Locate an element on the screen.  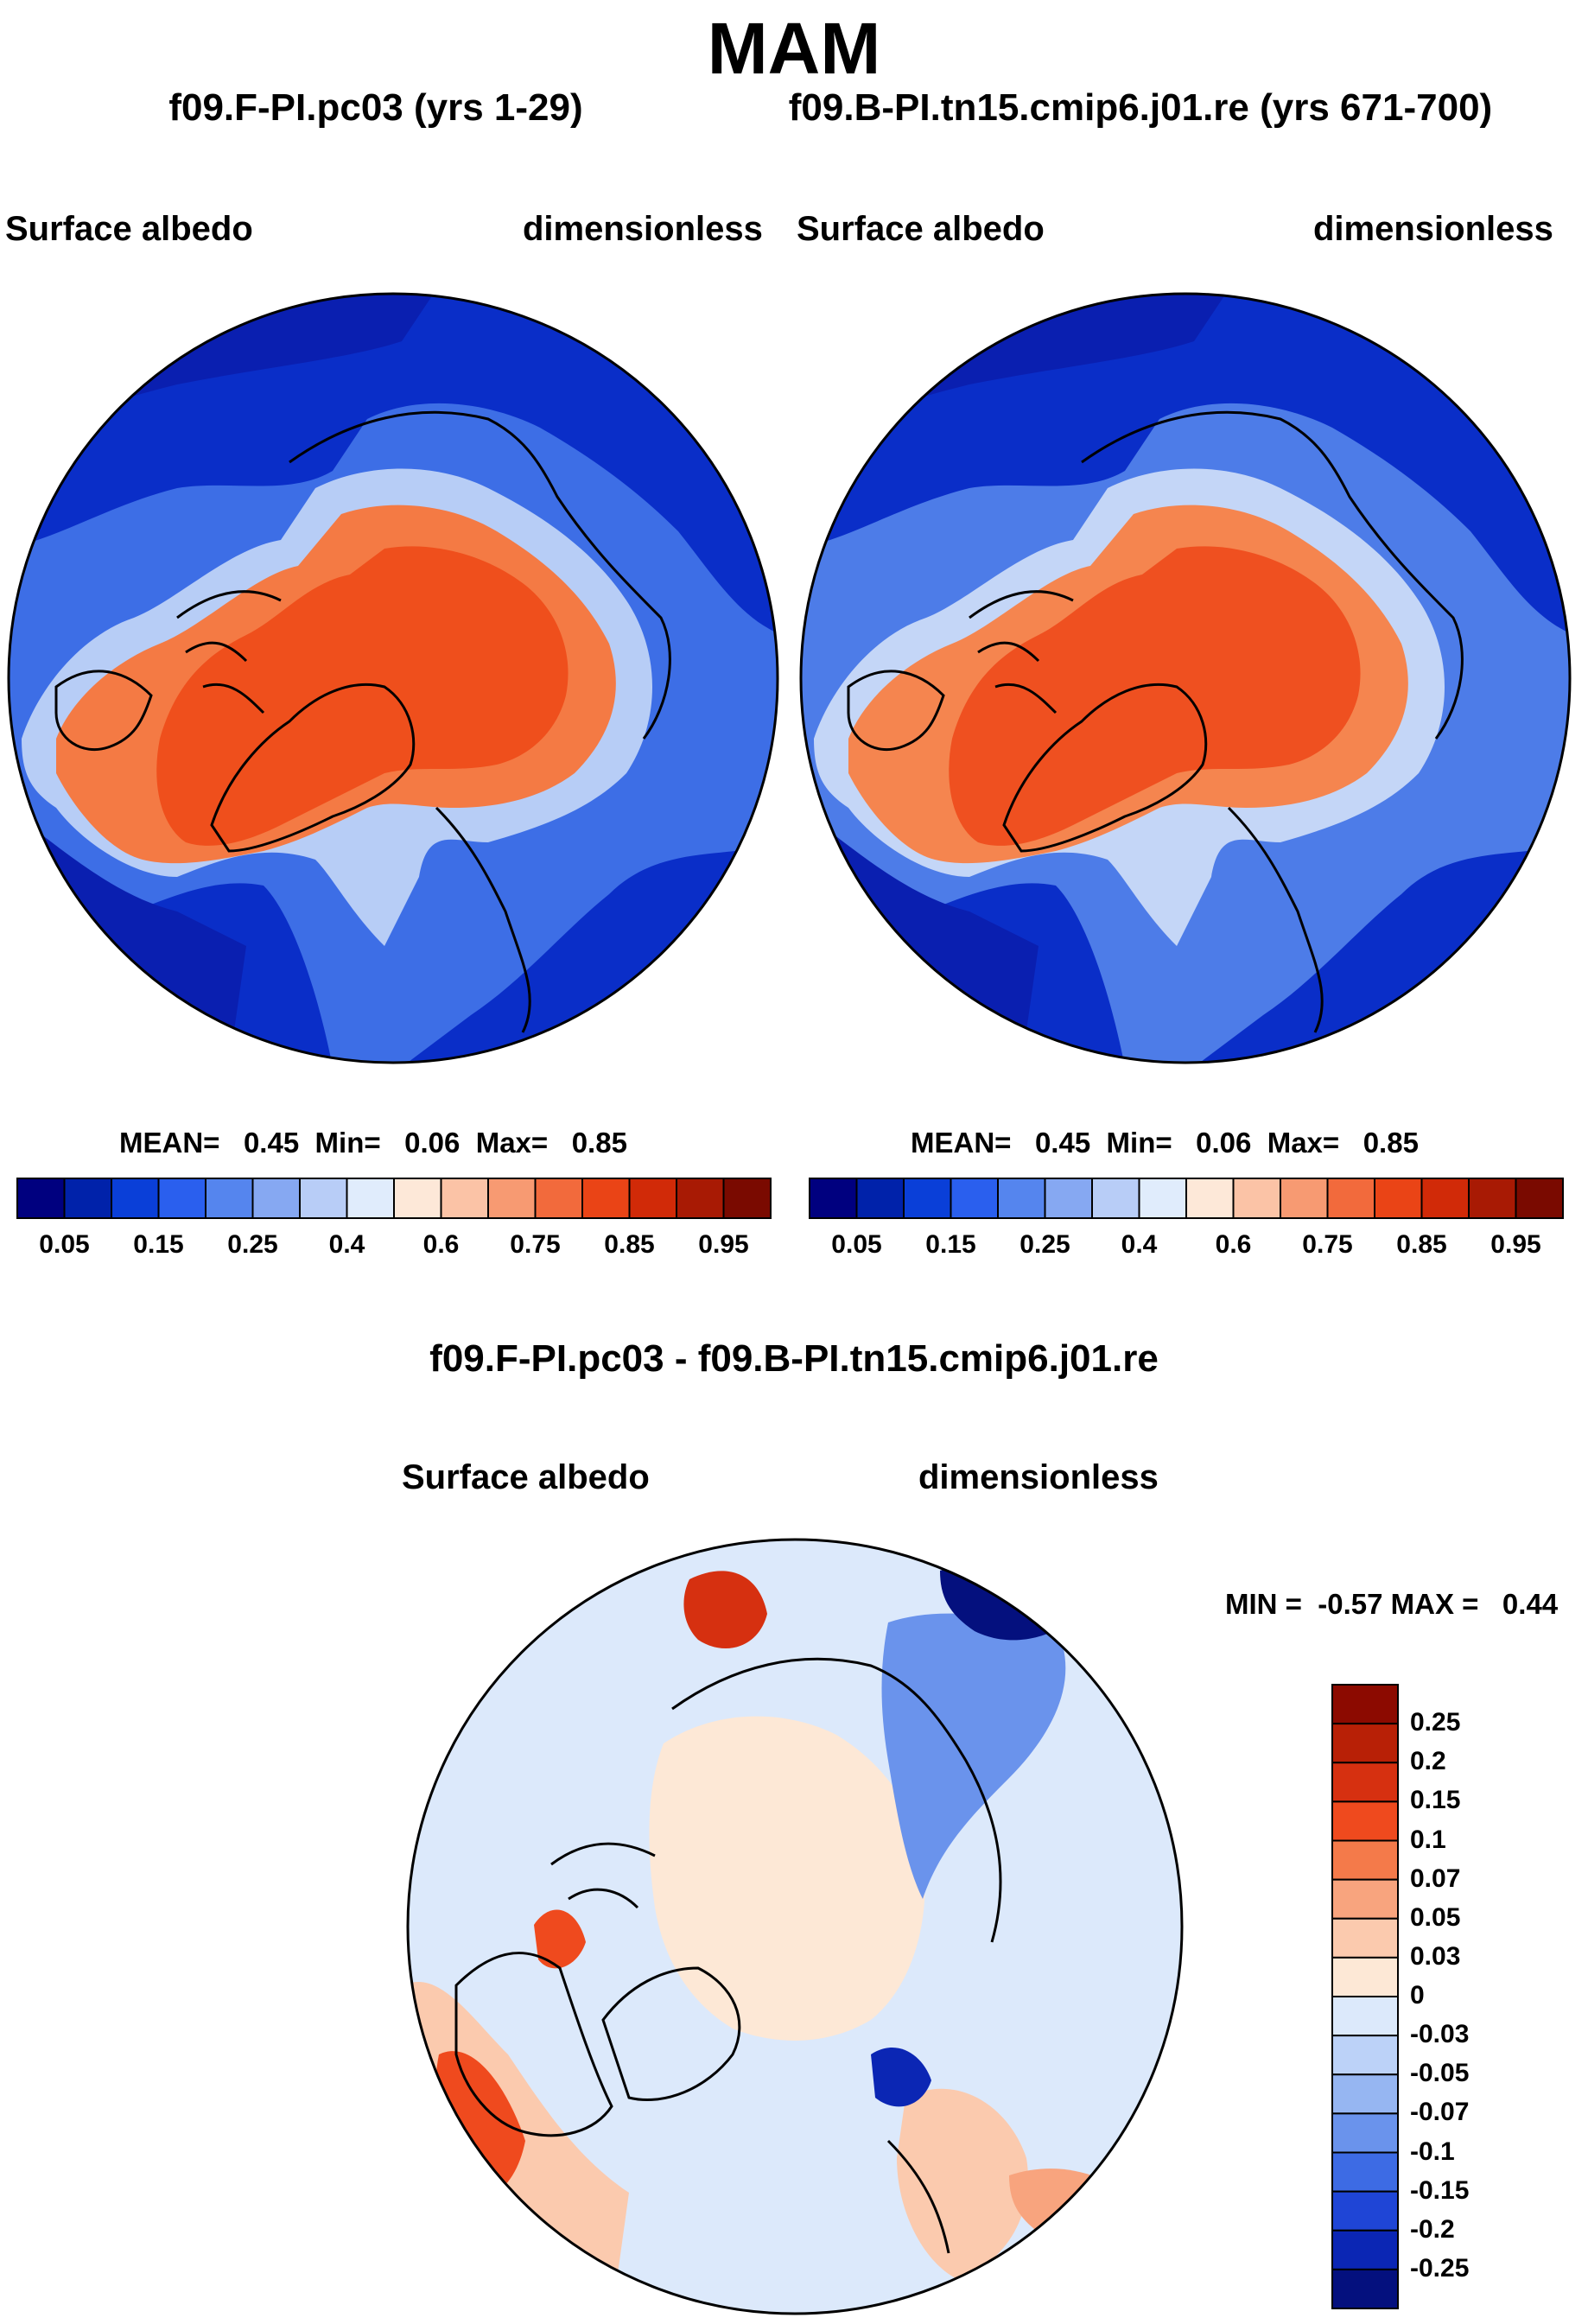
panel1-mean-value: 0.45 is located at coordinates (271, 1143).